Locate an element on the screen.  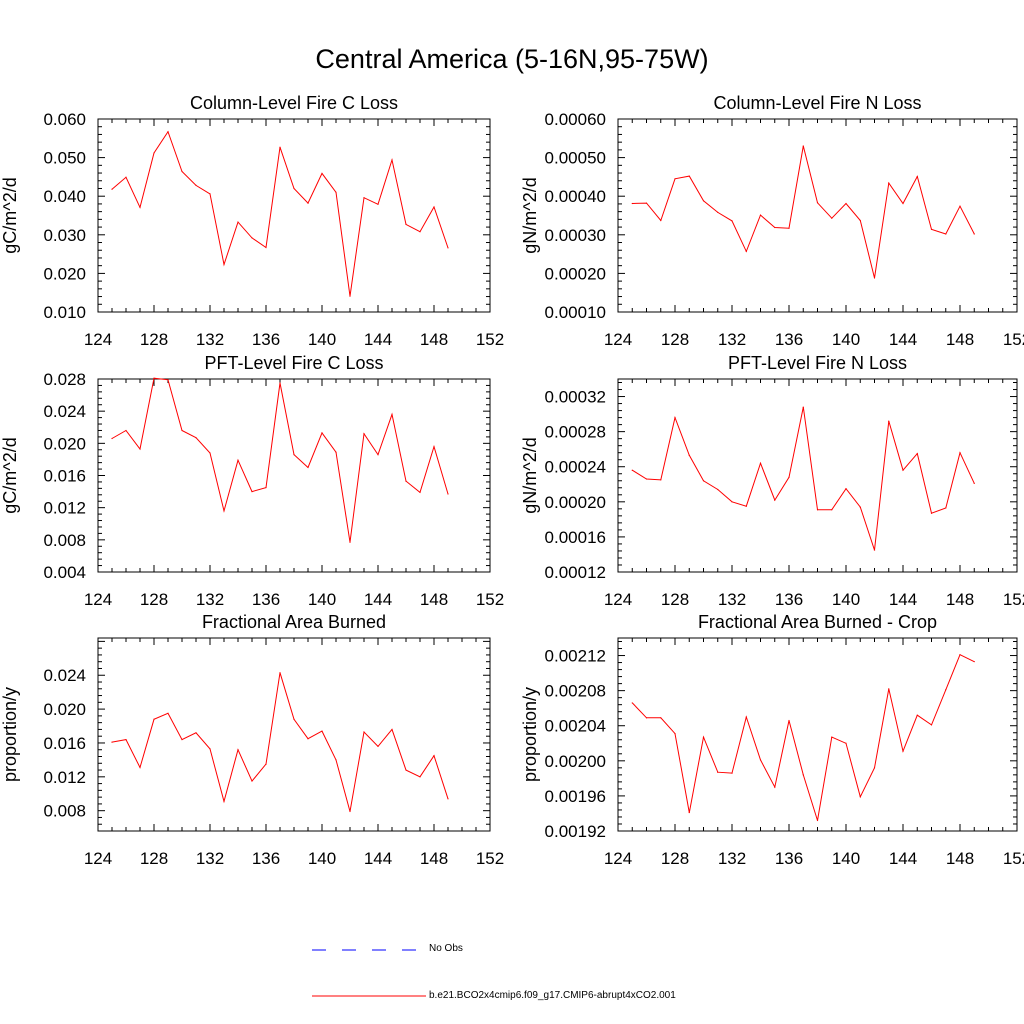
column-level-fire-c-loss-ylabel: gC/m^2/d is located at coordinates (10, 215).